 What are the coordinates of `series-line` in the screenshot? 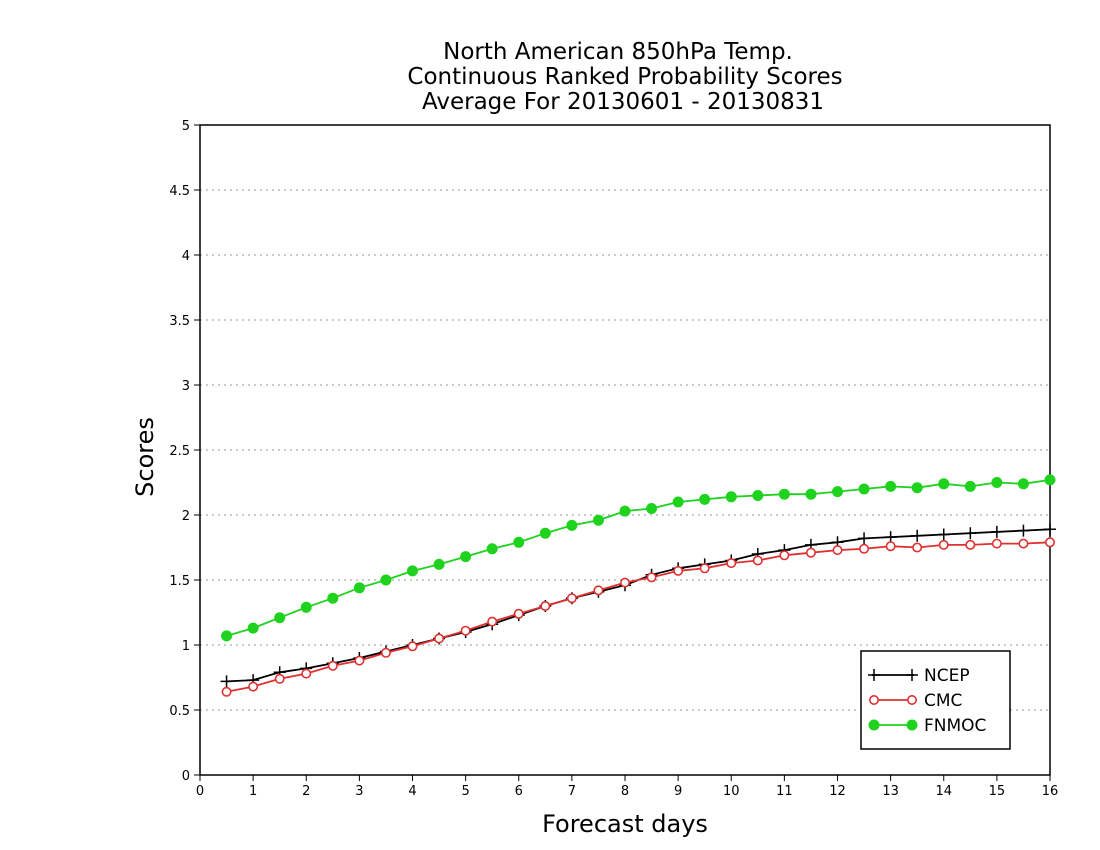 It's located at (638, 558).